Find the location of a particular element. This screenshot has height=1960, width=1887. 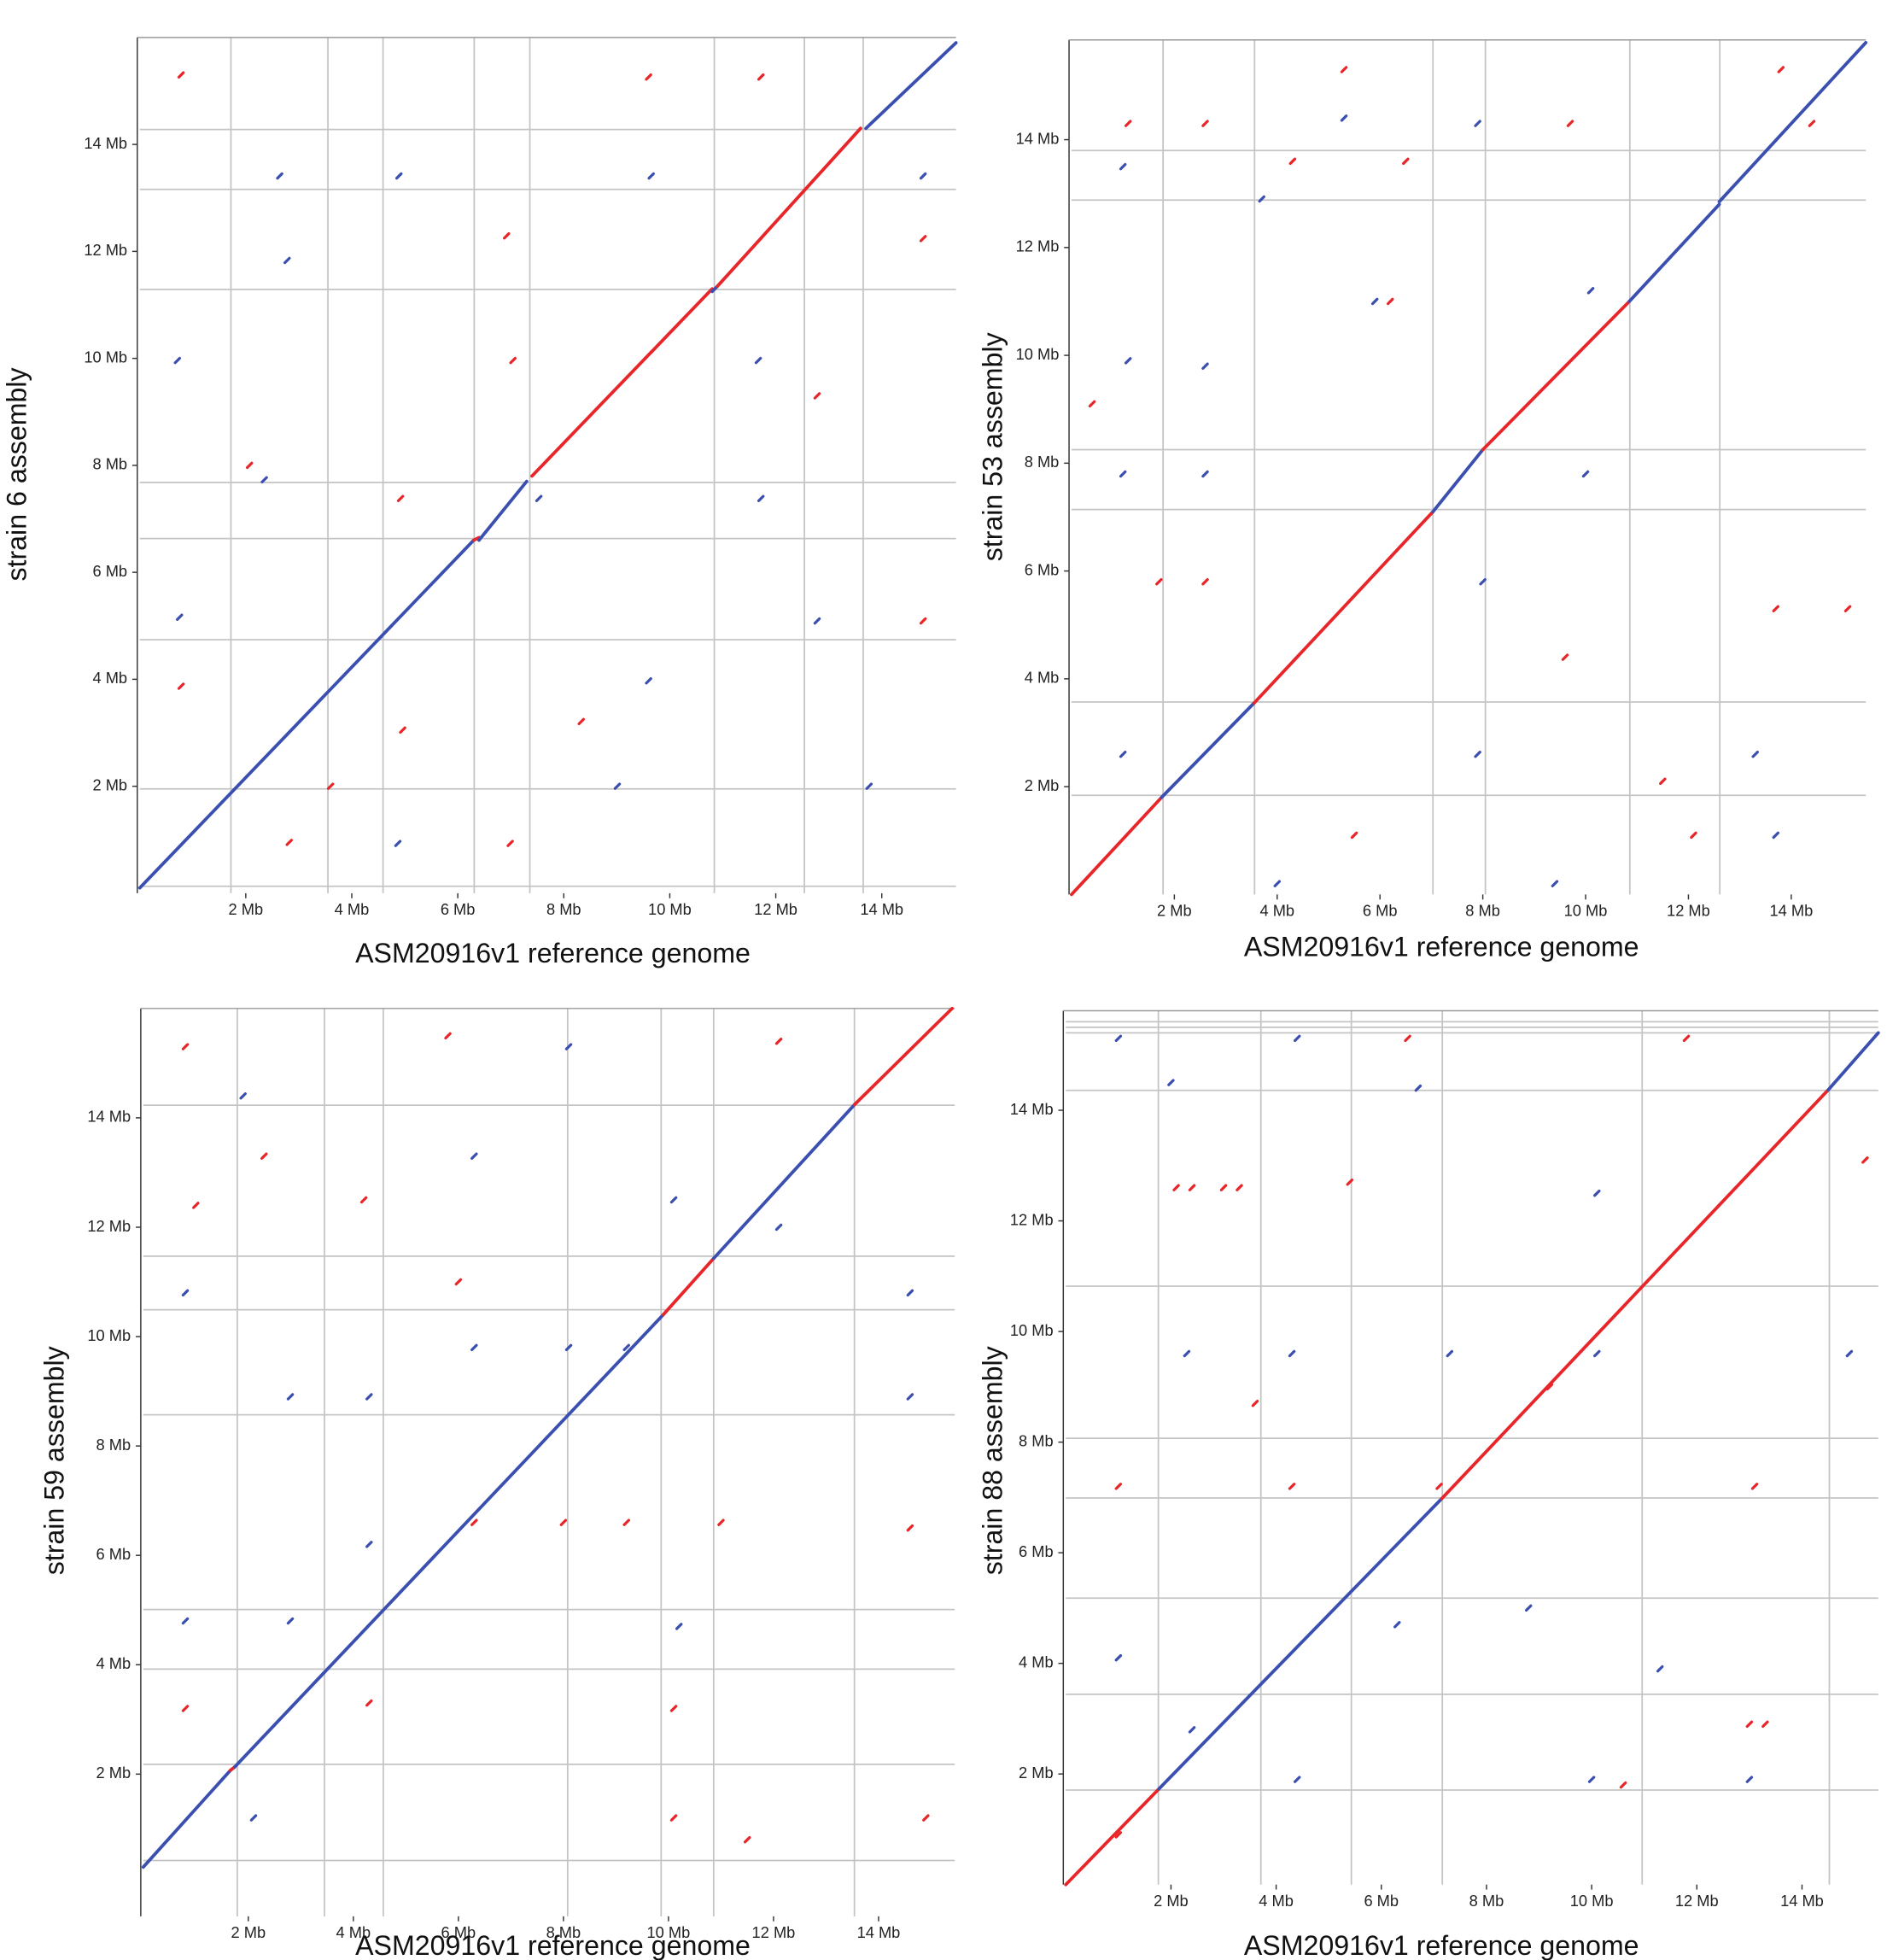

x-axis-label: ASM20916v1 reference genome is located at coordinates (1441, 947).